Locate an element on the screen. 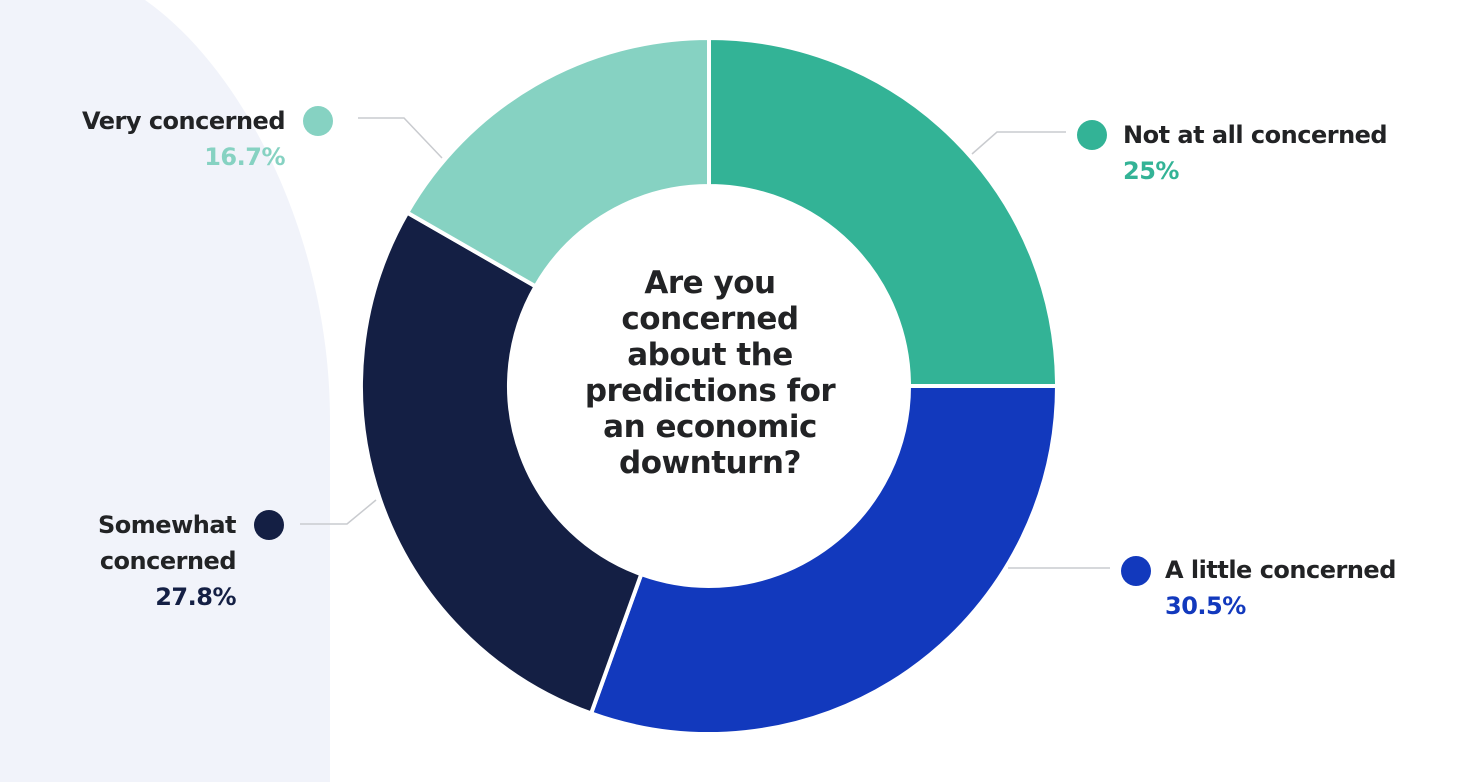  slice-percent: 16.7% is located at coordinates (244, 157).